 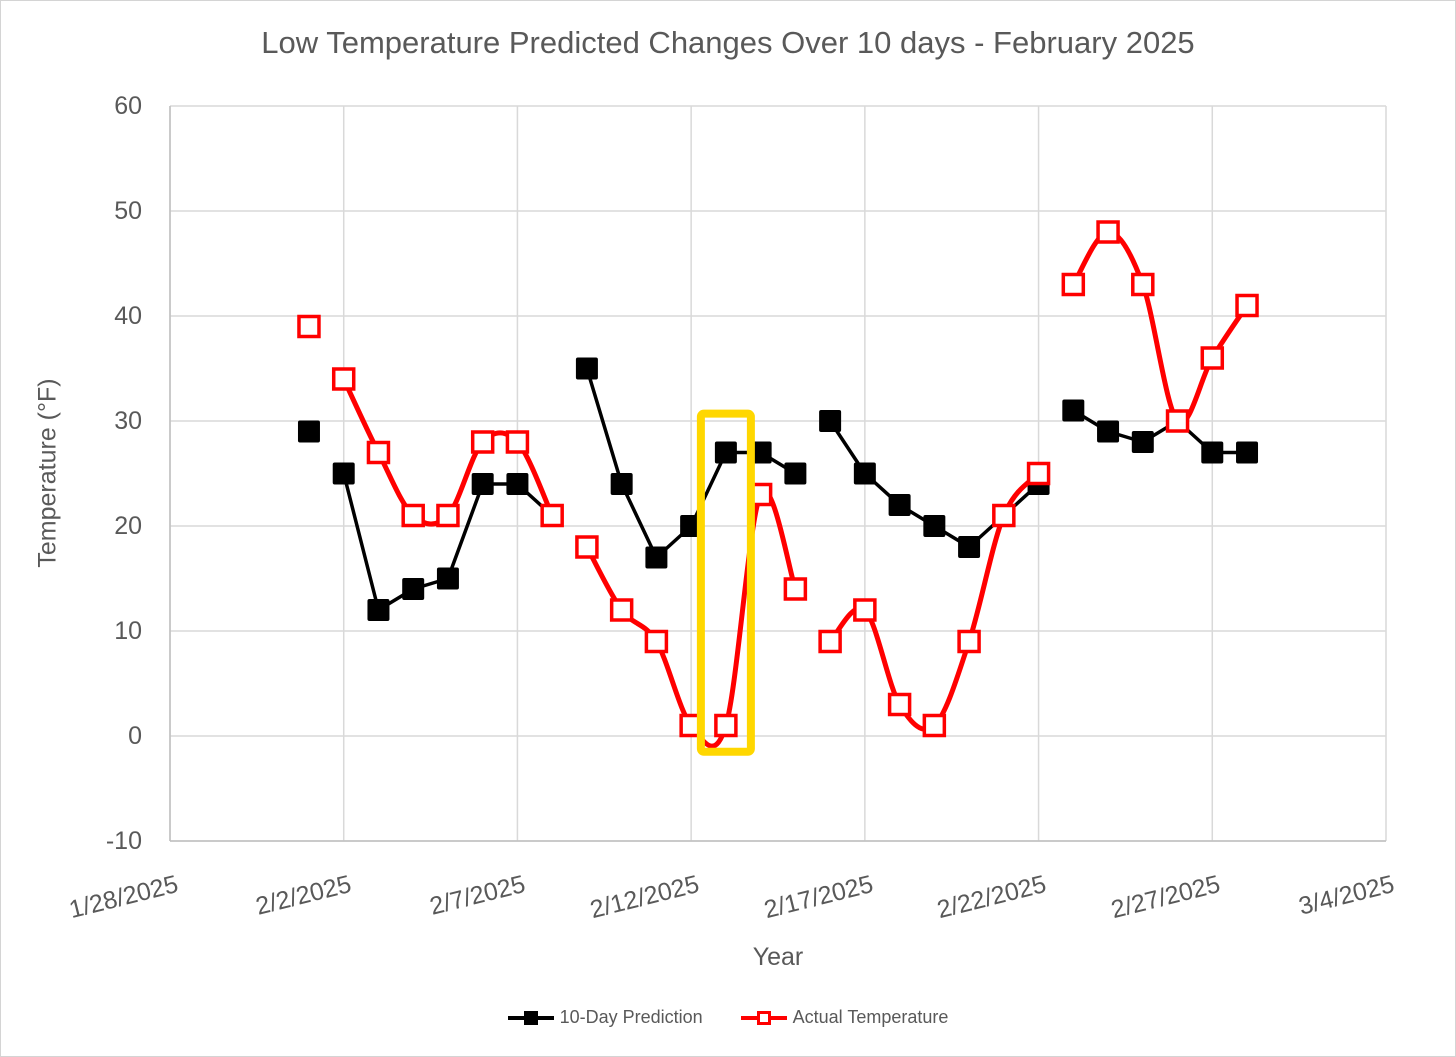 What do you see at coordinates (128, 526) in the screenshot?
I see `y-tick-label: 20` at bounding box center [128, 526].